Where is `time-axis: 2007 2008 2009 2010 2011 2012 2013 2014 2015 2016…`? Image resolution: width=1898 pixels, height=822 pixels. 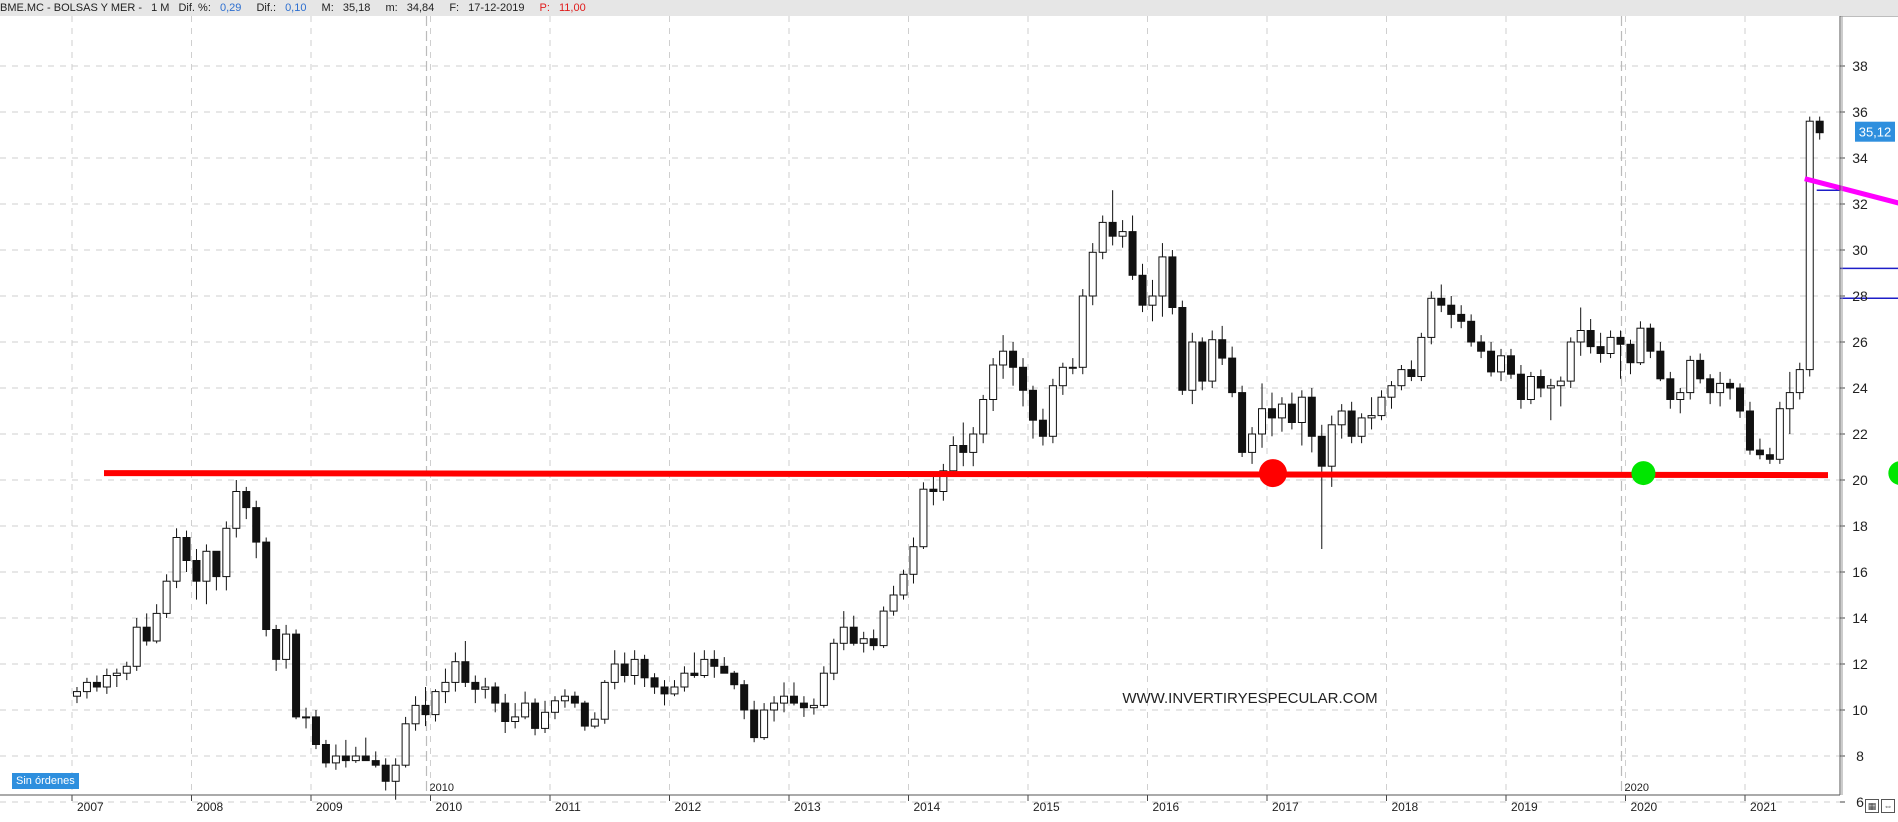 time-axis: 2007 2008 2009 2010 2011 2012 2013 2014 2015 2016… is located at coordinates (920, 804).